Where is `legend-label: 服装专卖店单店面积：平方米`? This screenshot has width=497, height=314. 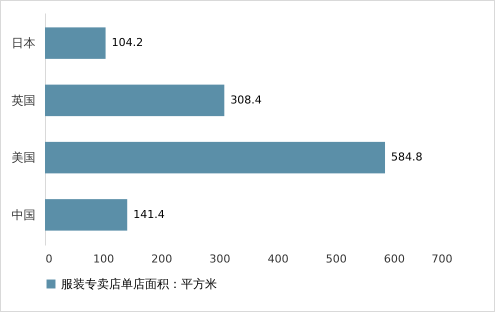 legend-label: 服装专卖店单店面积：平方米 is located at coordinates (139, 284).